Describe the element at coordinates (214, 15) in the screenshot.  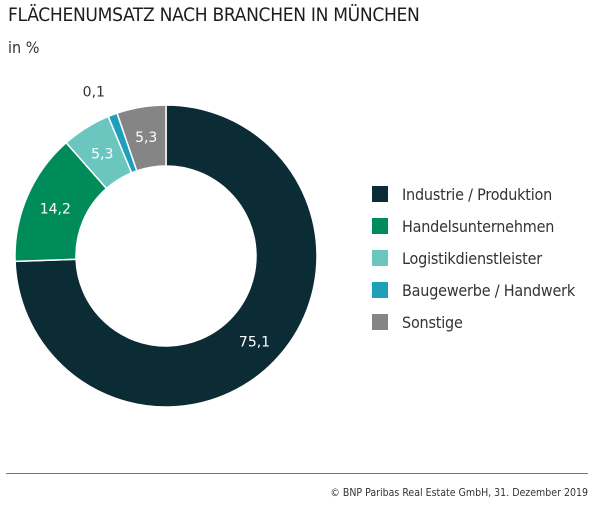
I see `chart-title: FLÄCHENUMSATZ NACH BRANCHEN IN MÜNCHEN` at that location.